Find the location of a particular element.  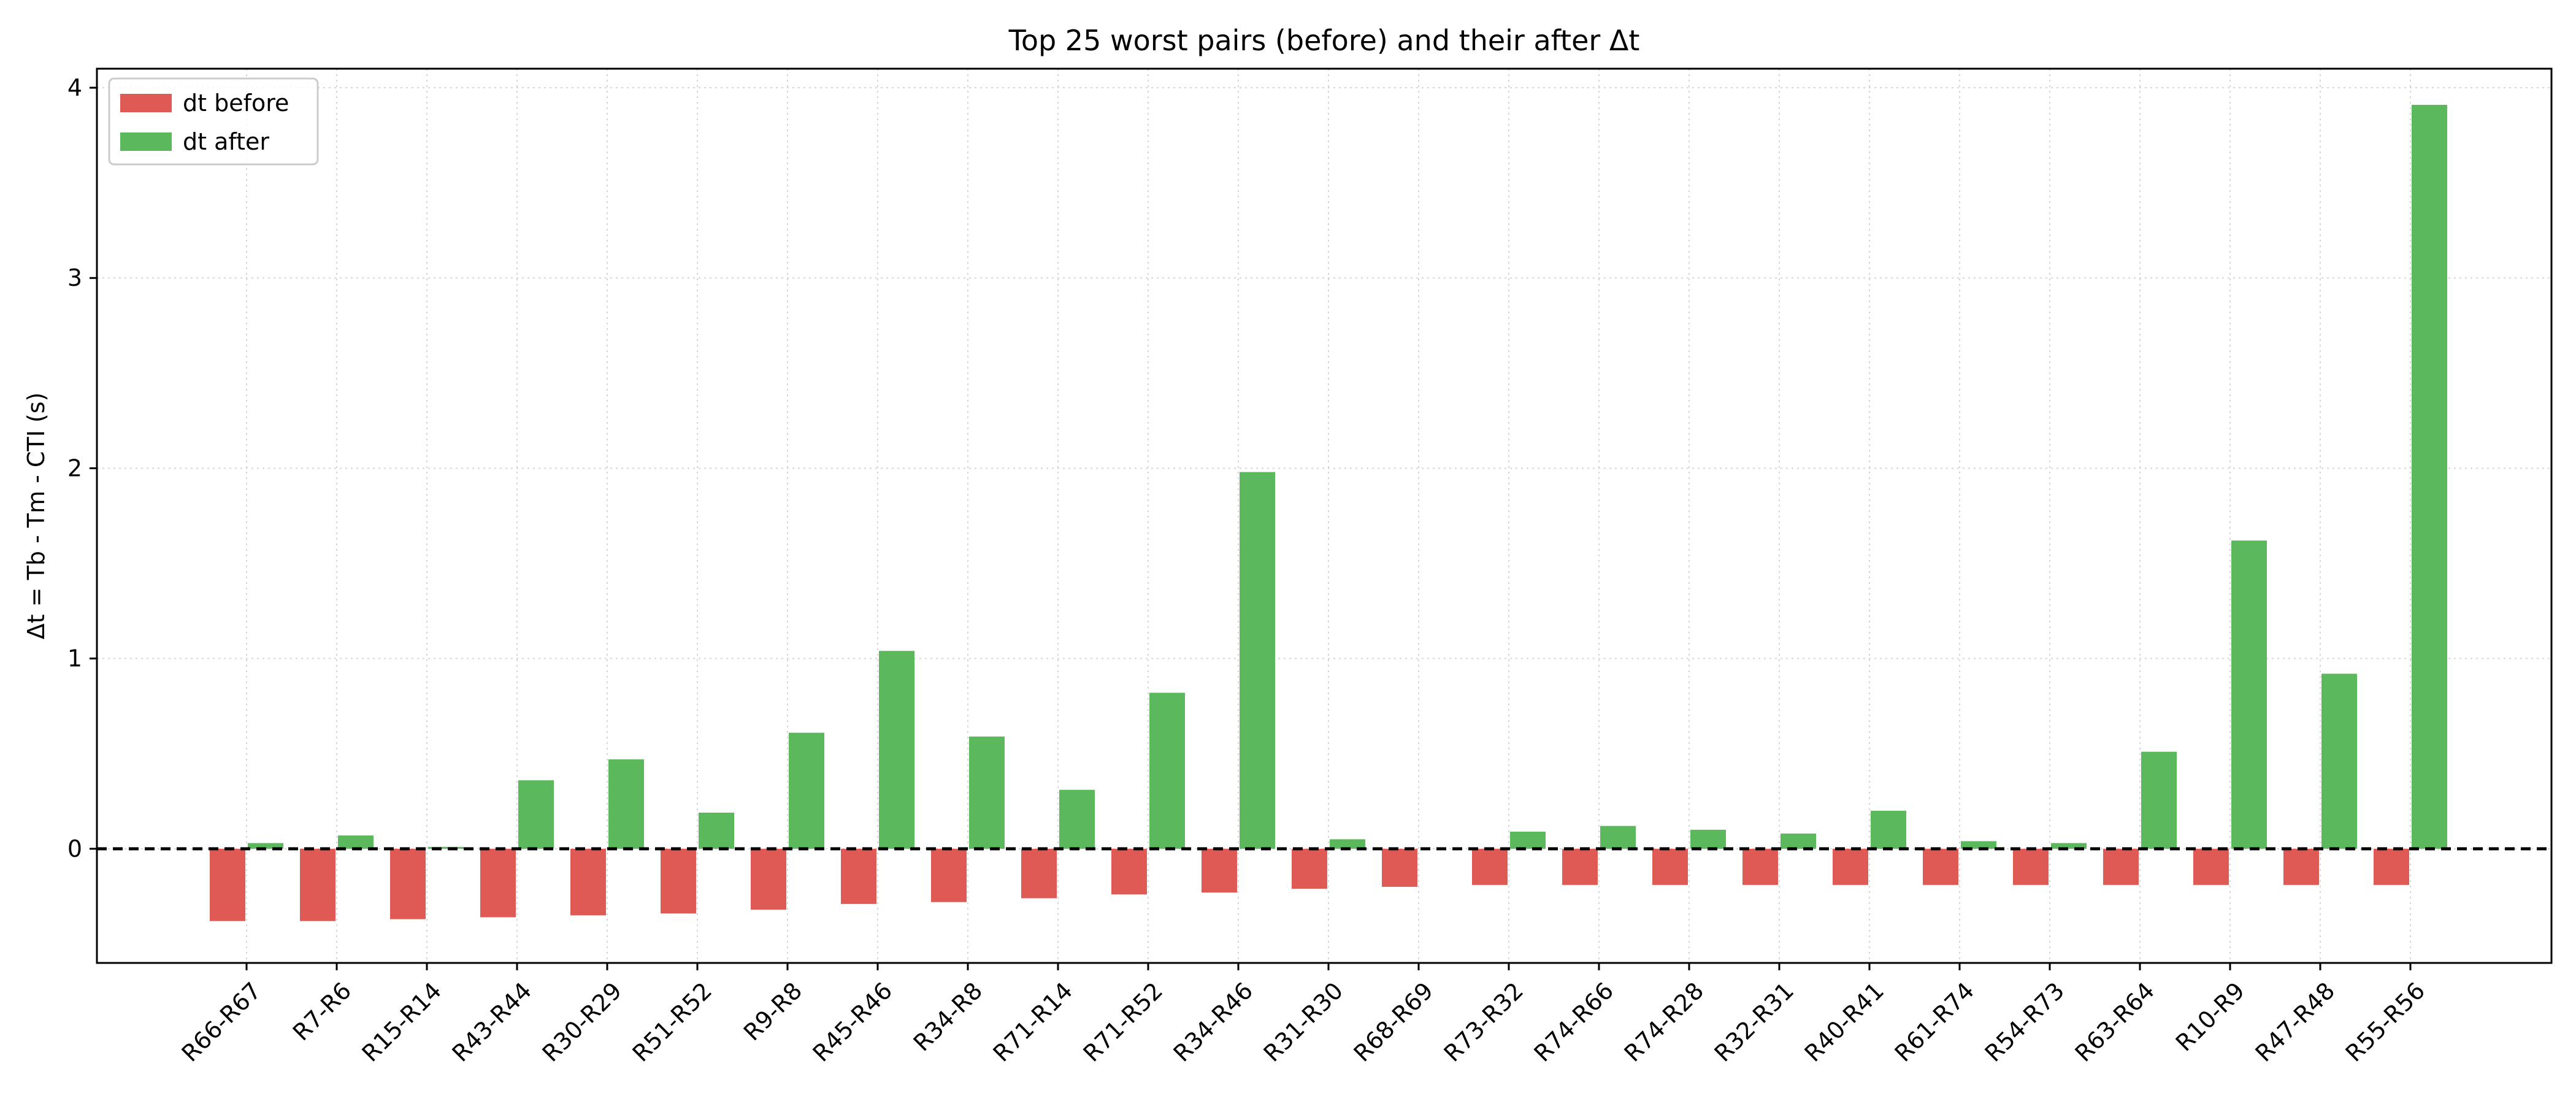

x-tick-label: R31-R30 is located at coordinates (1304, 1022).